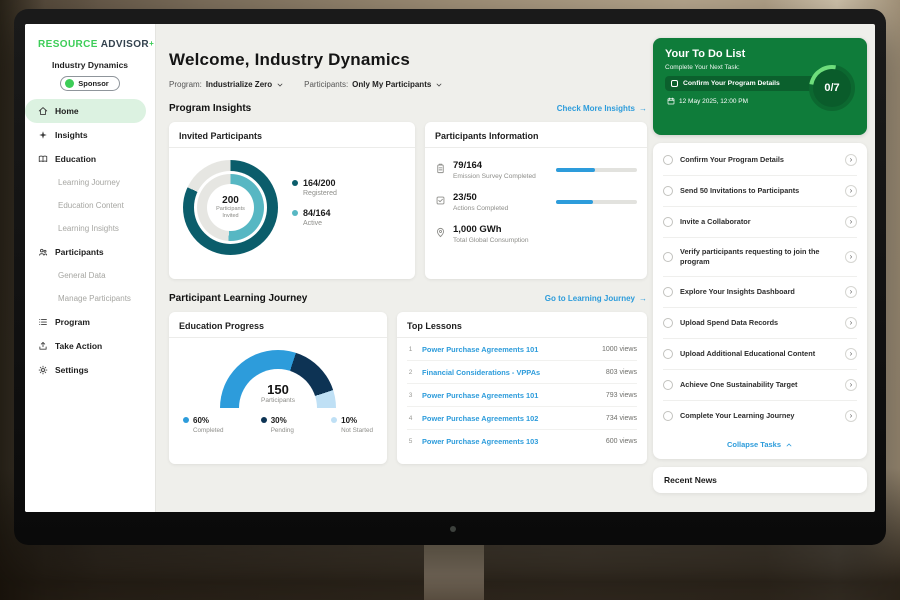 Image resolution: width=900 pixels, height=600 pixels. What do you see at coordinates (440, 202) in the screenshot?
I see `actions-icon` at bounding box center [440, 202].